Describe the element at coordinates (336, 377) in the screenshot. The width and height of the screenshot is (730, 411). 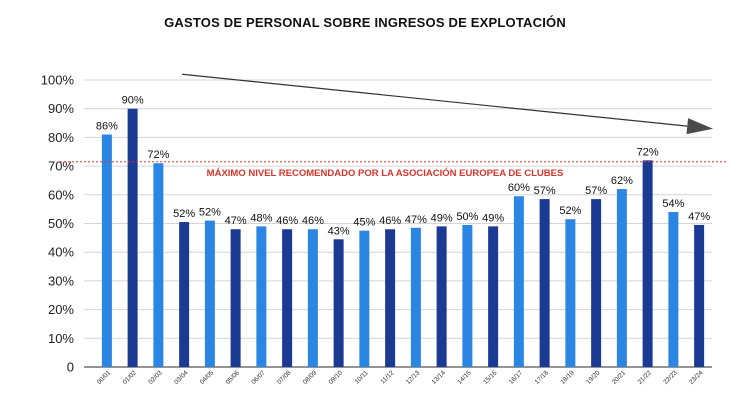
I see `x-tick-label: 09/10` at that location.